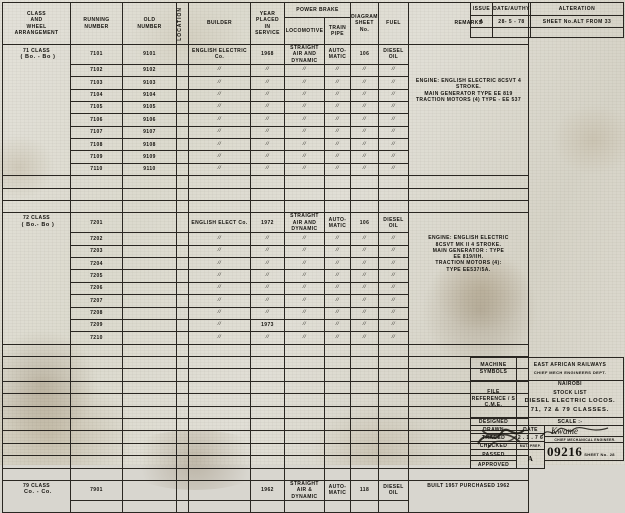  I want to click on fuel-cell: DIESEL OIL, so click(393, 490).